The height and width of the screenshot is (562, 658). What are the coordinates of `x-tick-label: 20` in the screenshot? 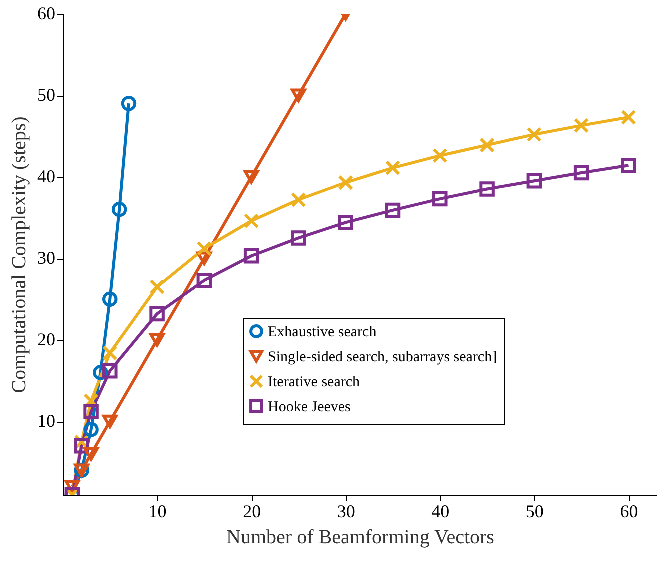 It's located at (252, 512).